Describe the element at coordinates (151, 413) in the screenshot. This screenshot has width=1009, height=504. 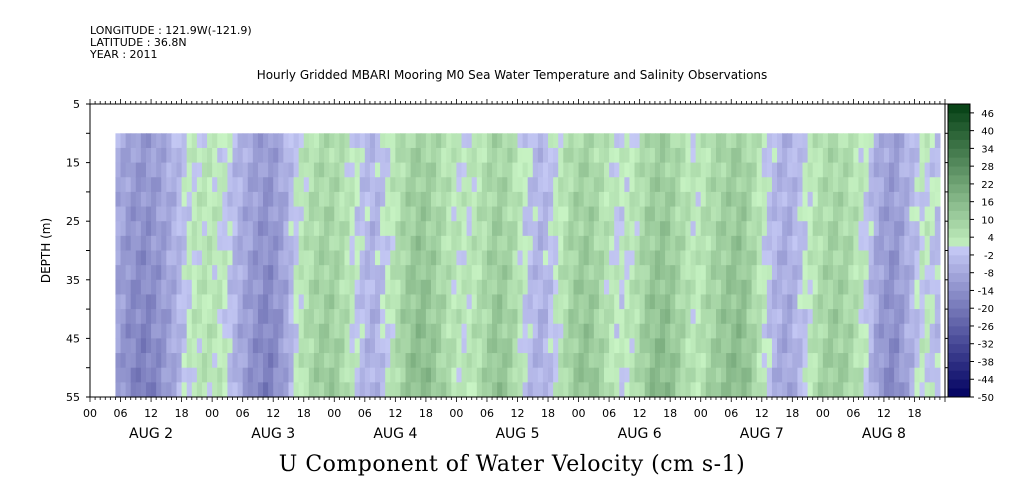
I see `x-tick-label: 12` at that location.